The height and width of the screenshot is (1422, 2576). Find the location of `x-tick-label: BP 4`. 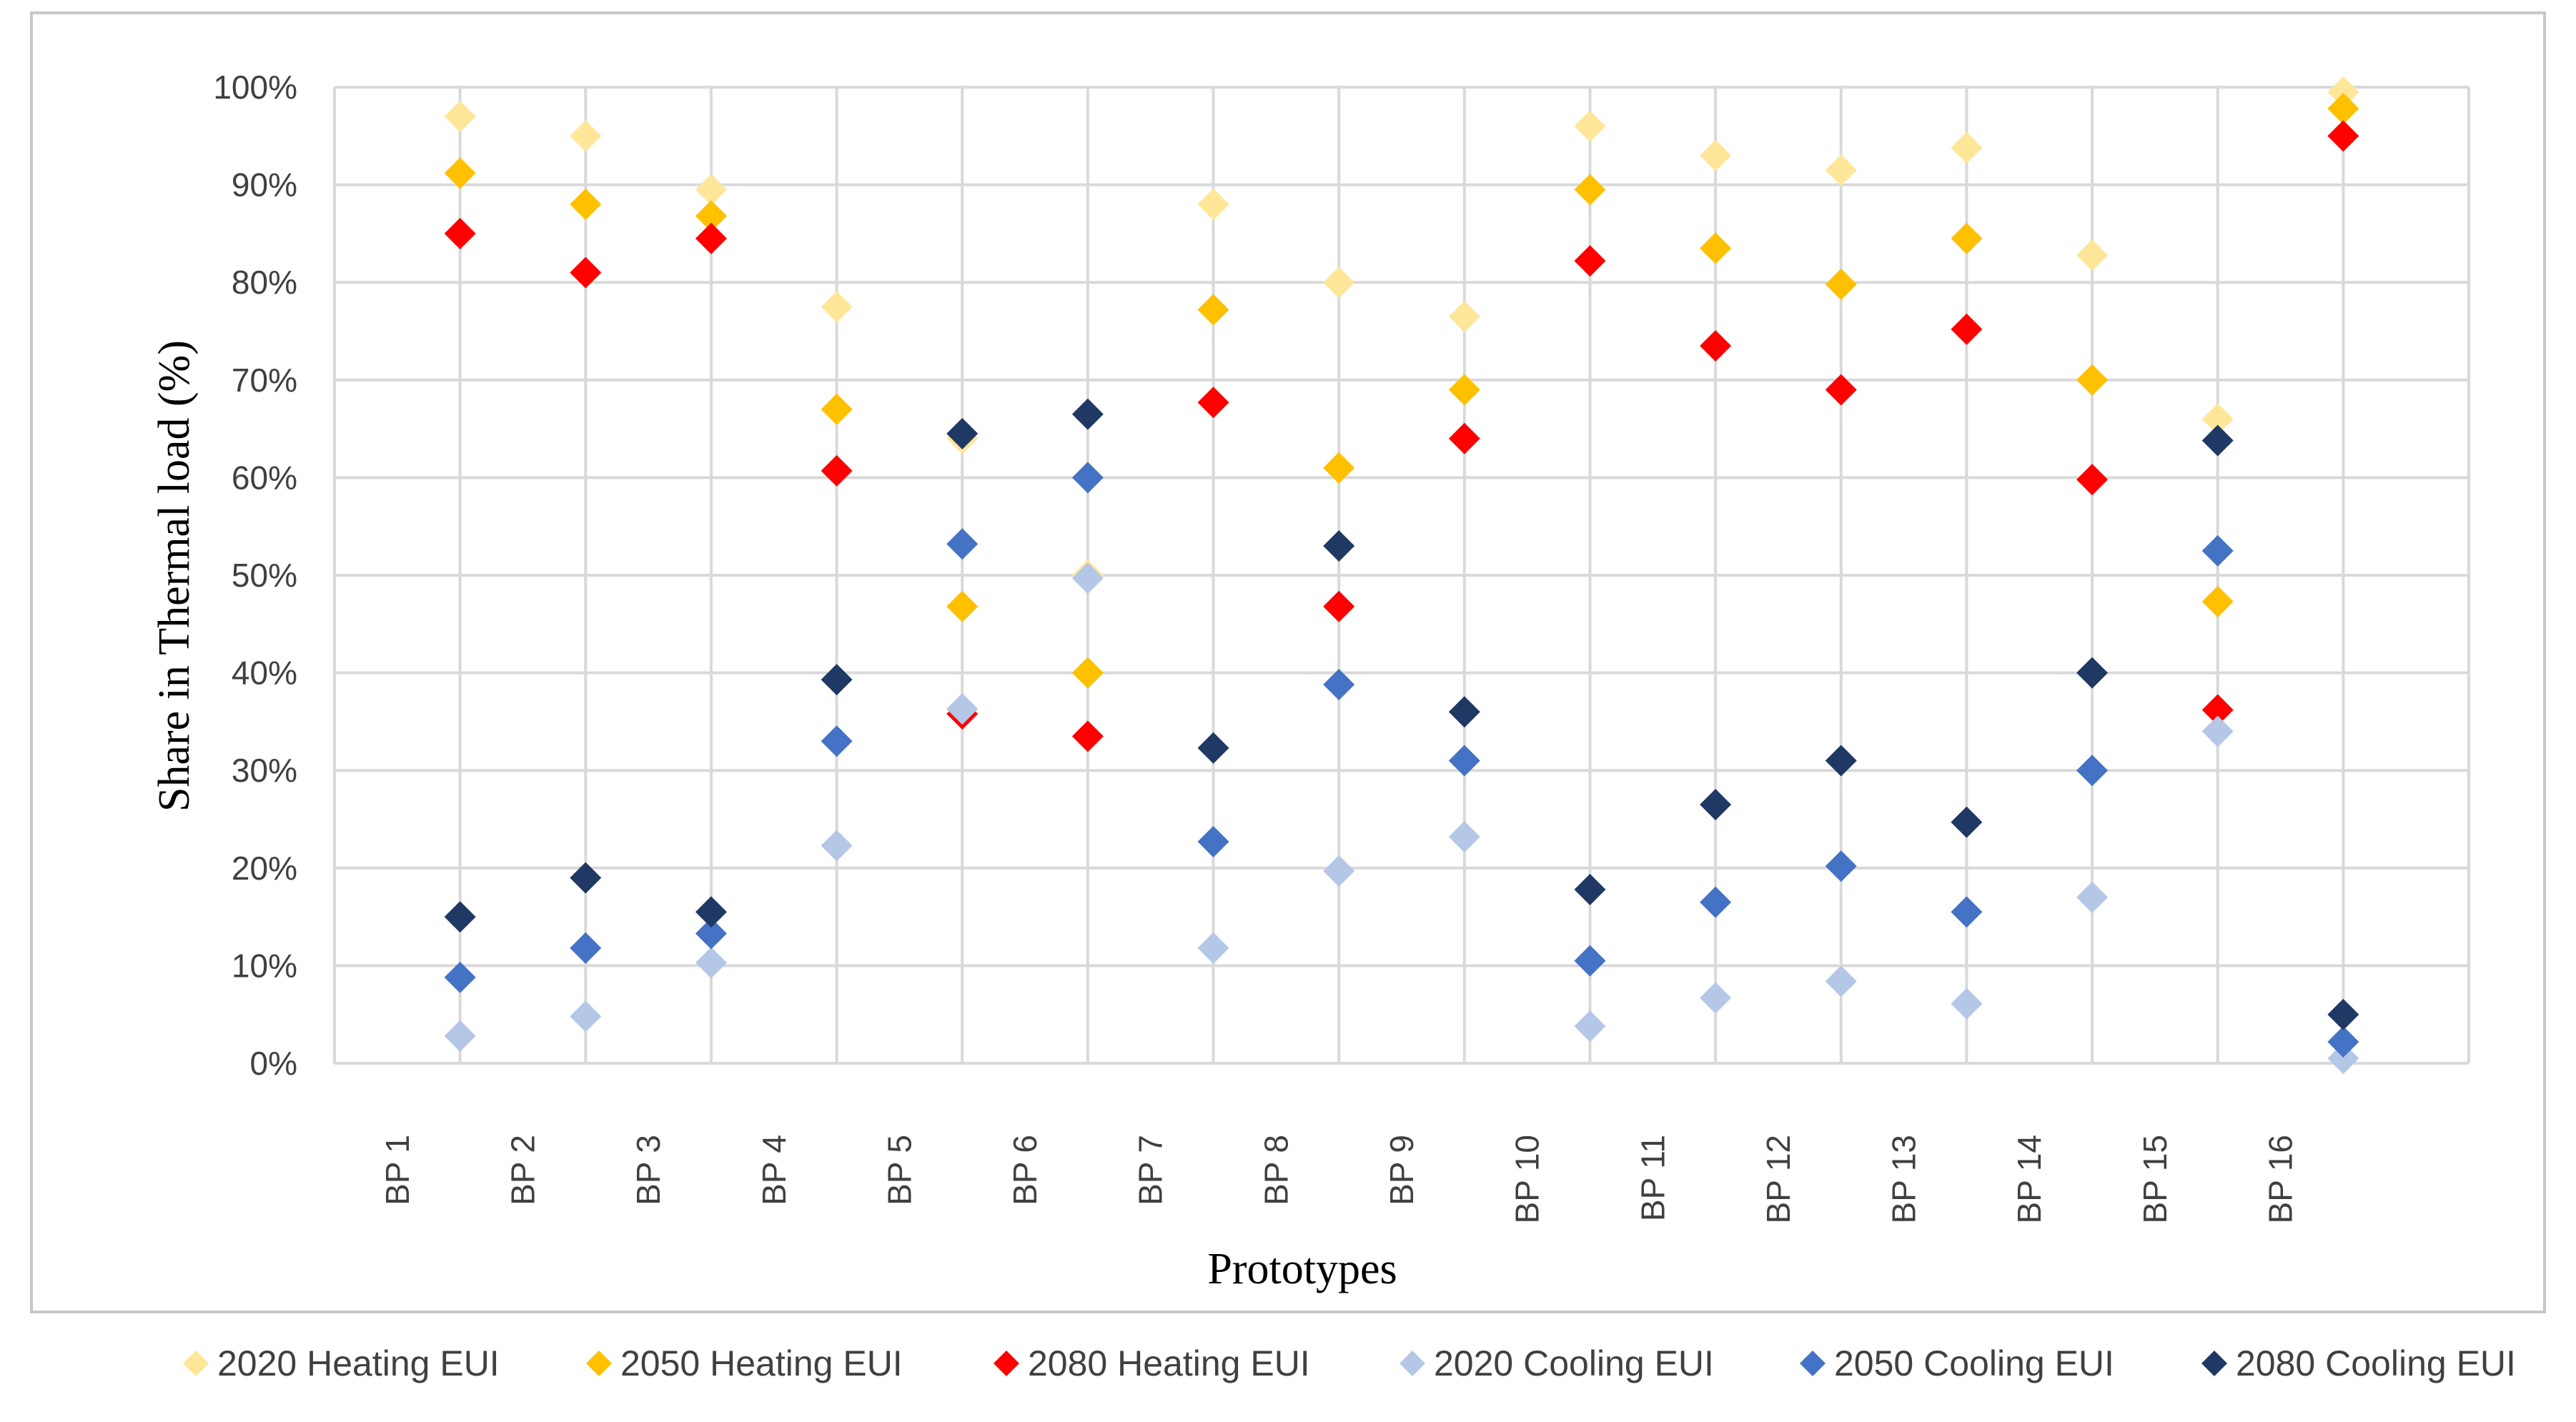

x-tick-label: BP 4 is located at coordinates (774, 1170).